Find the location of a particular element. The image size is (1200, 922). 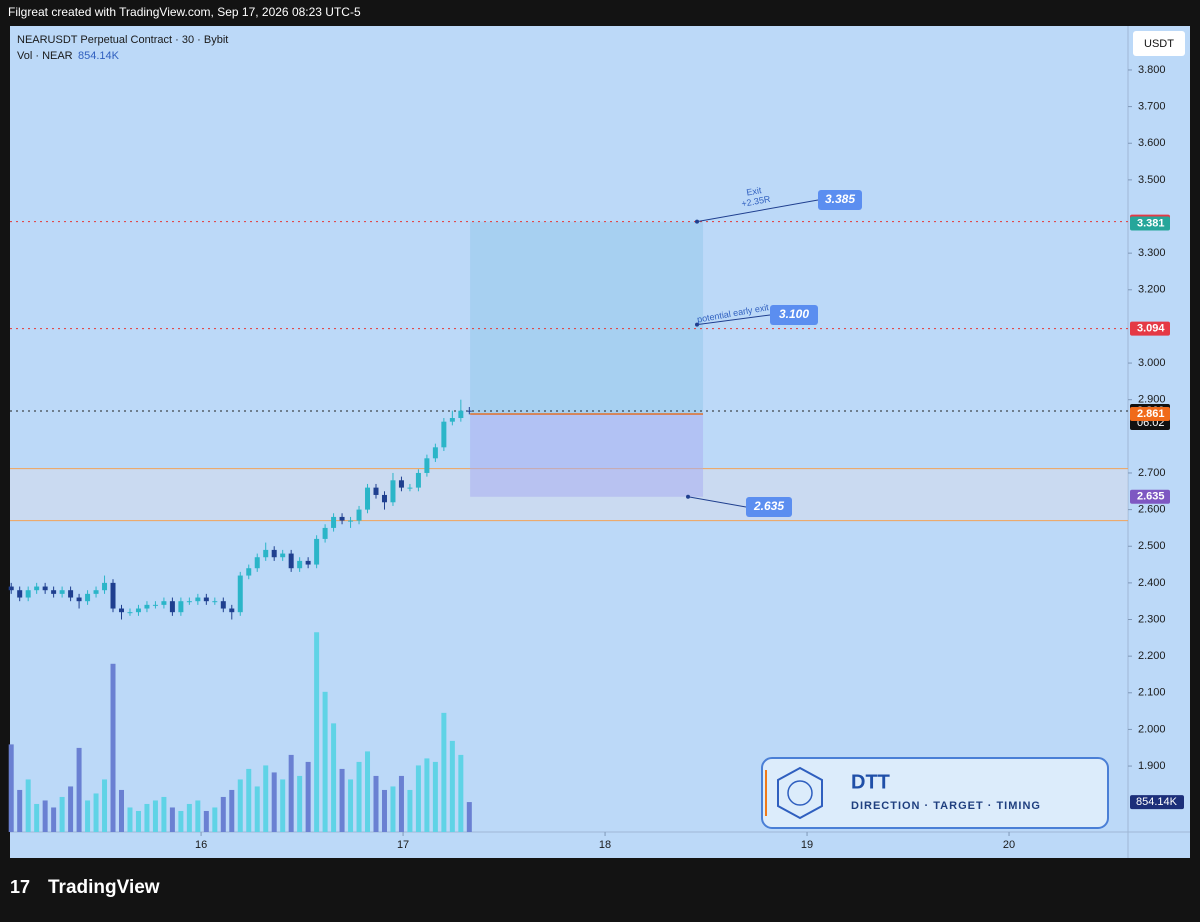

x-tick-label: 17 is located at coordinates (403, 845).